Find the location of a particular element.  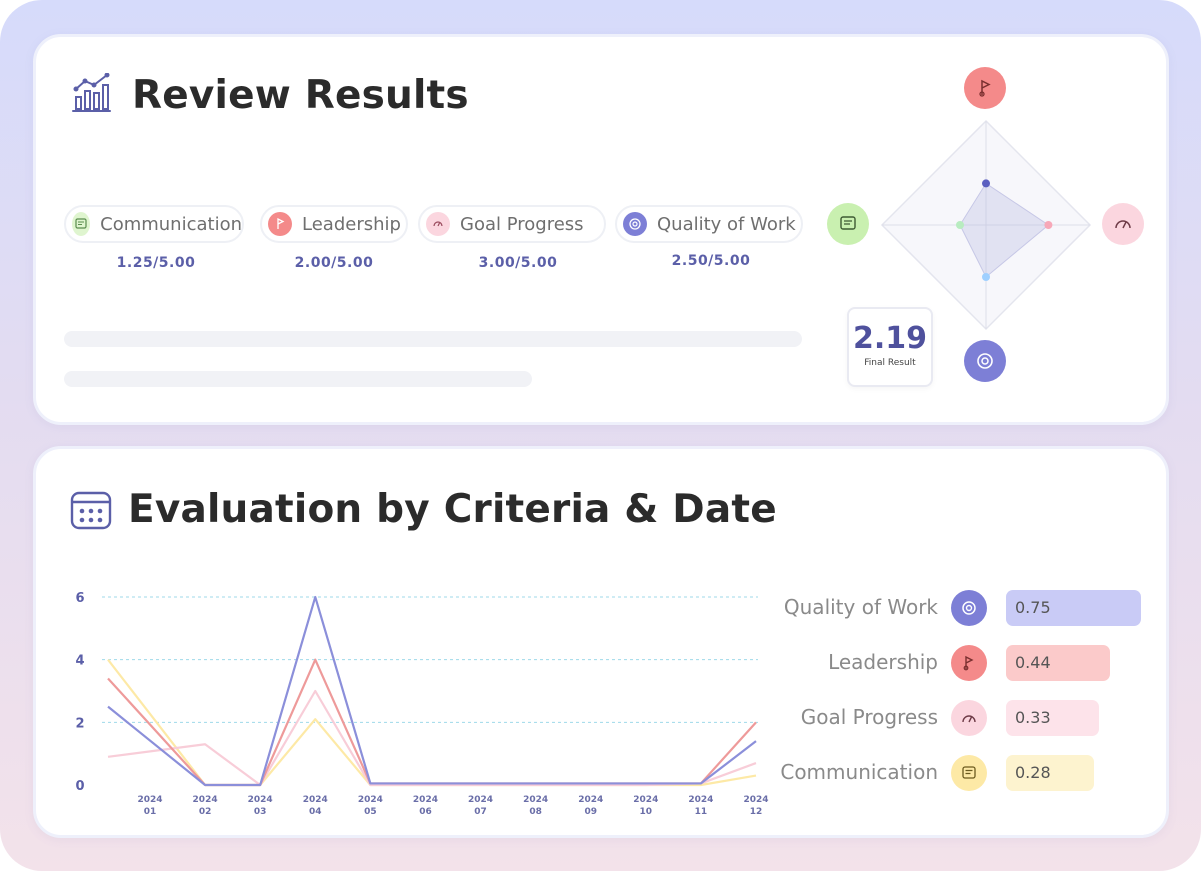

final-result-label: Final Result is located at coordinates (890, 363).